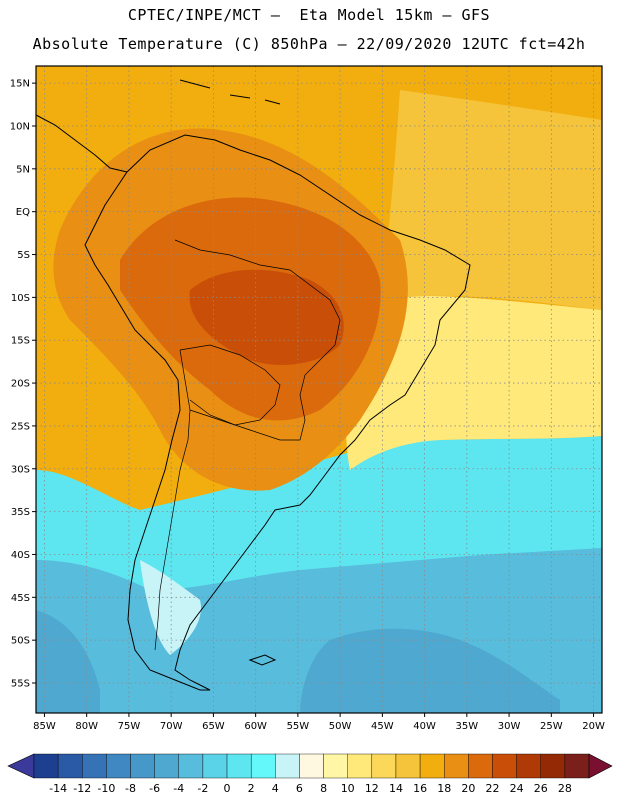 This screenshot has height=800, width=618. Describe the element at coordinates (474, 382) in the screenshot. I see `field-coast-warm` at that location.